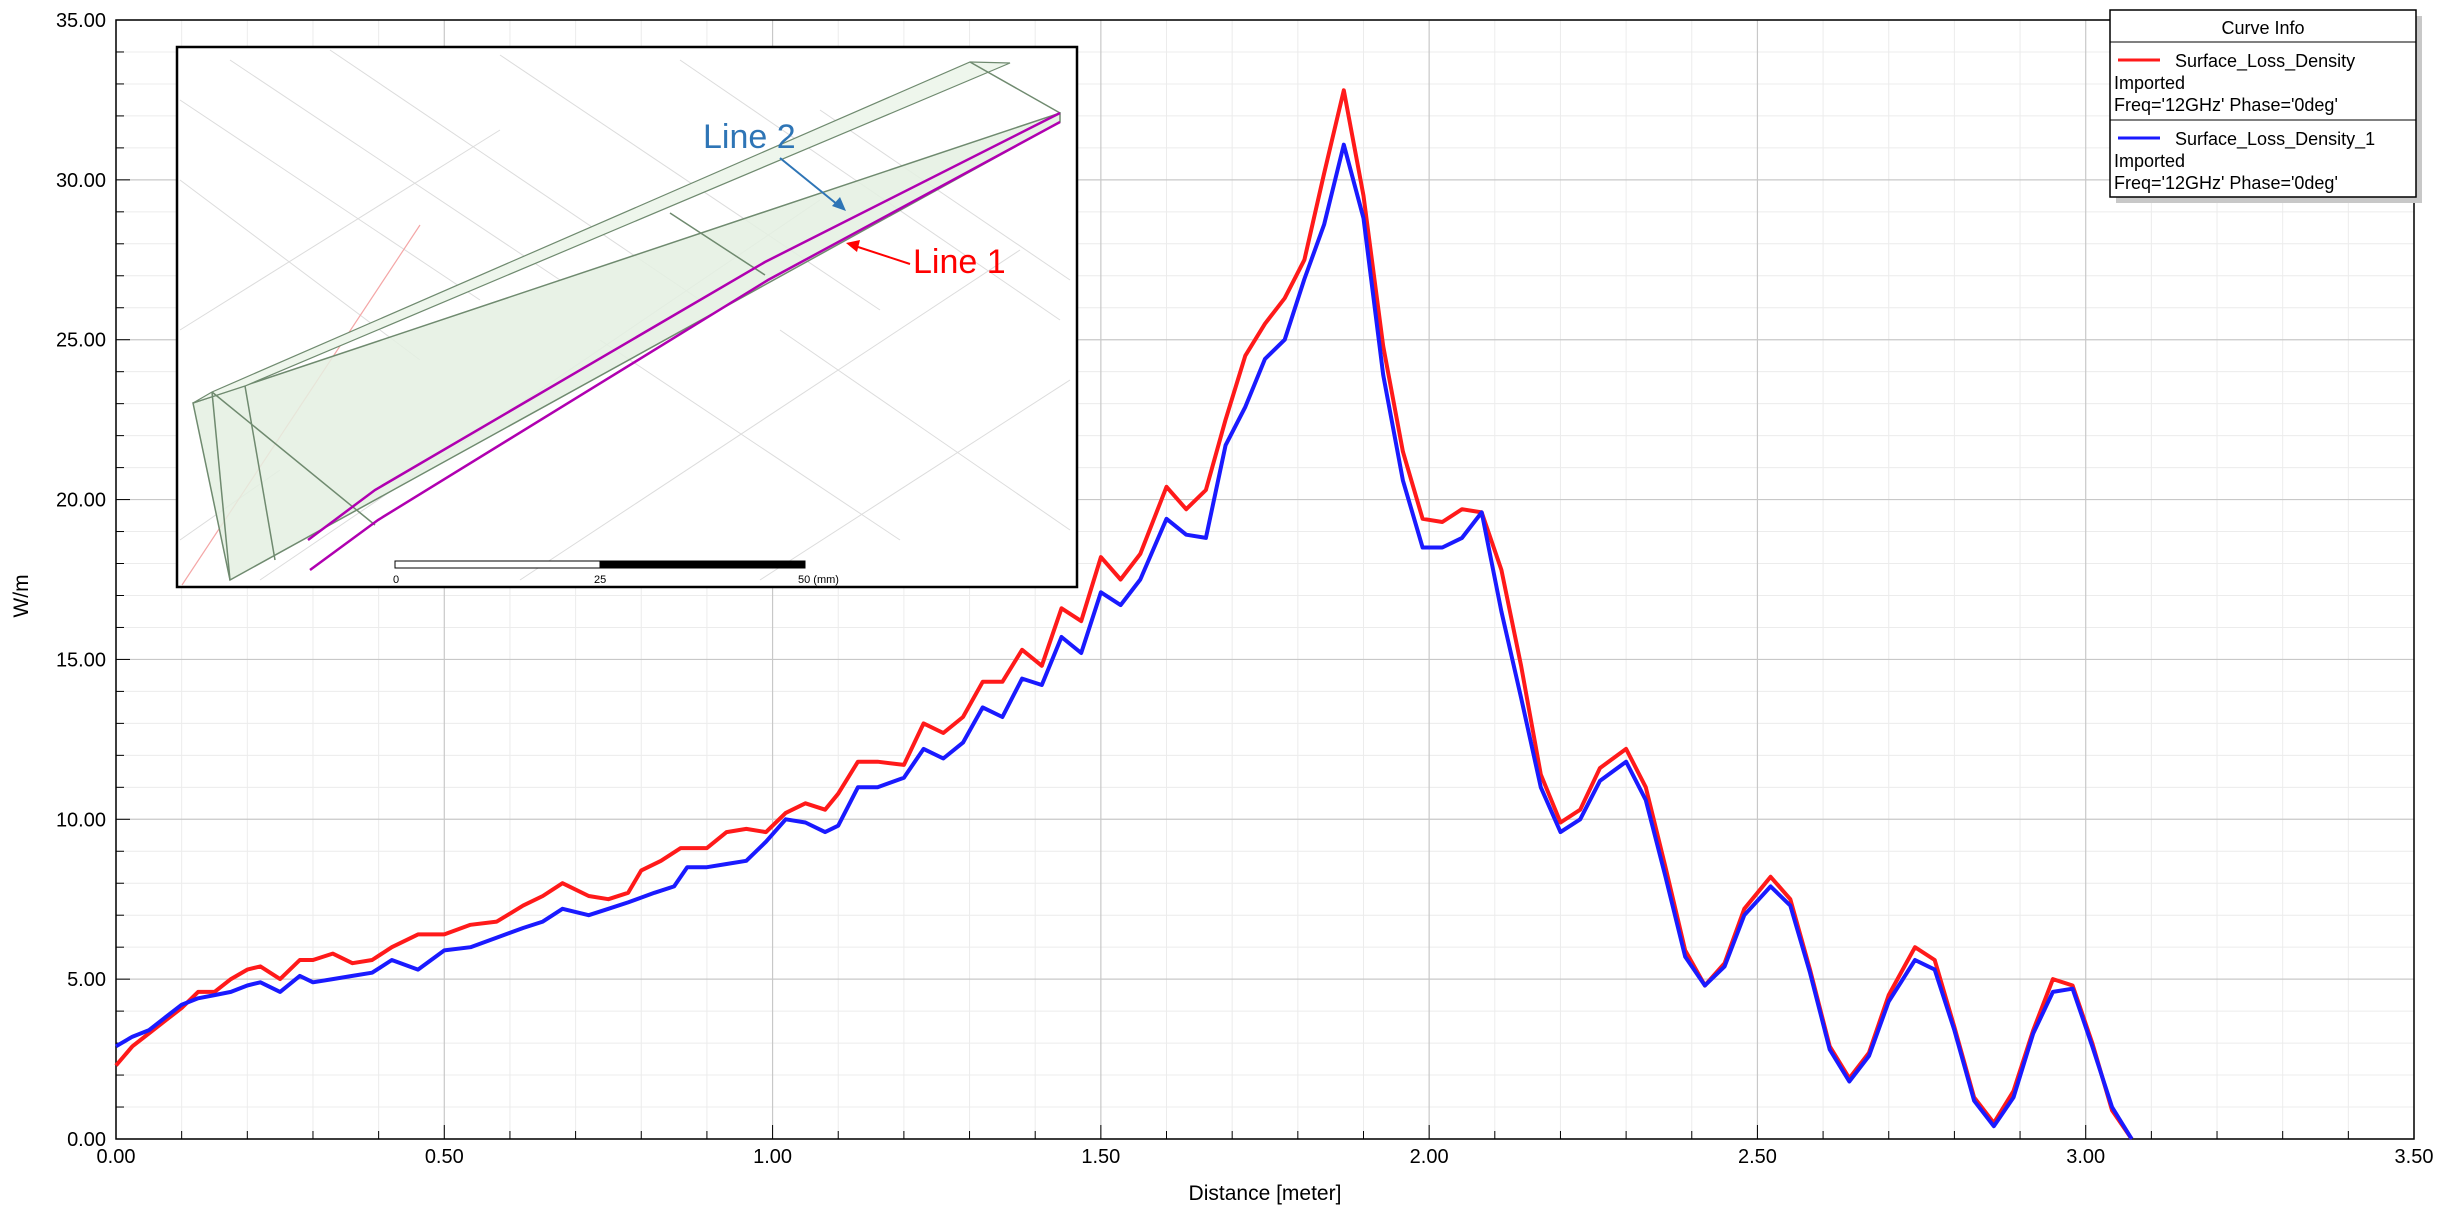 This screenshot has width=2441, height=1208. What do you see at coordinates (1100, 1157) in the screenshot?
I see `x-tick-label: 1.50` at bounding box center [1100, 1157].